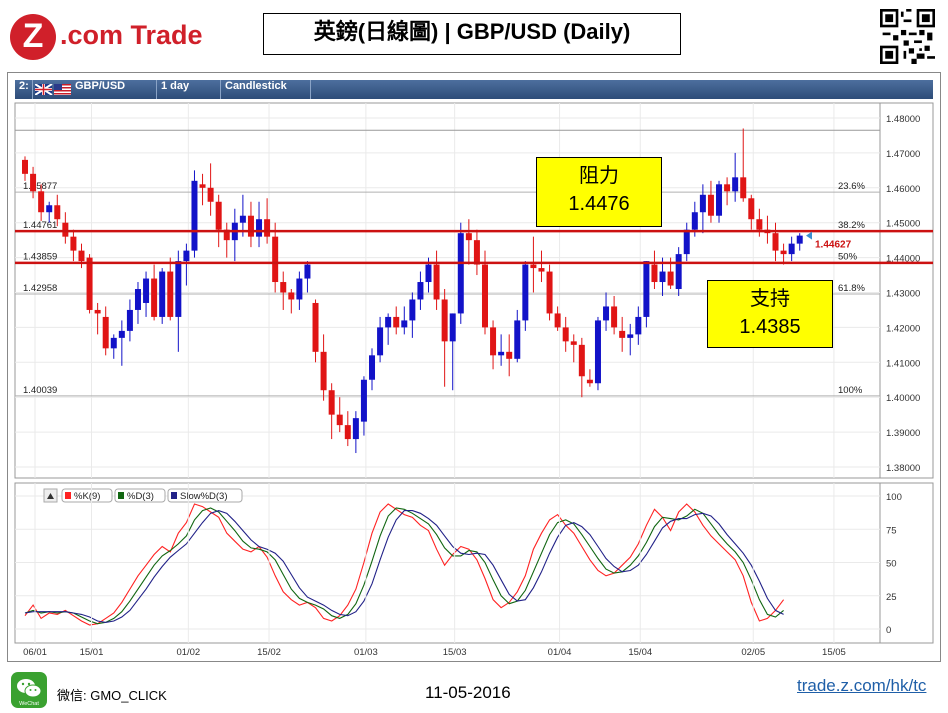 Image resolution: width=948 pixels, height=713 pixels. Describe the element at coordinates (269, 652) in the screenshot. I see `x-tick-label: 15/02` at that location.